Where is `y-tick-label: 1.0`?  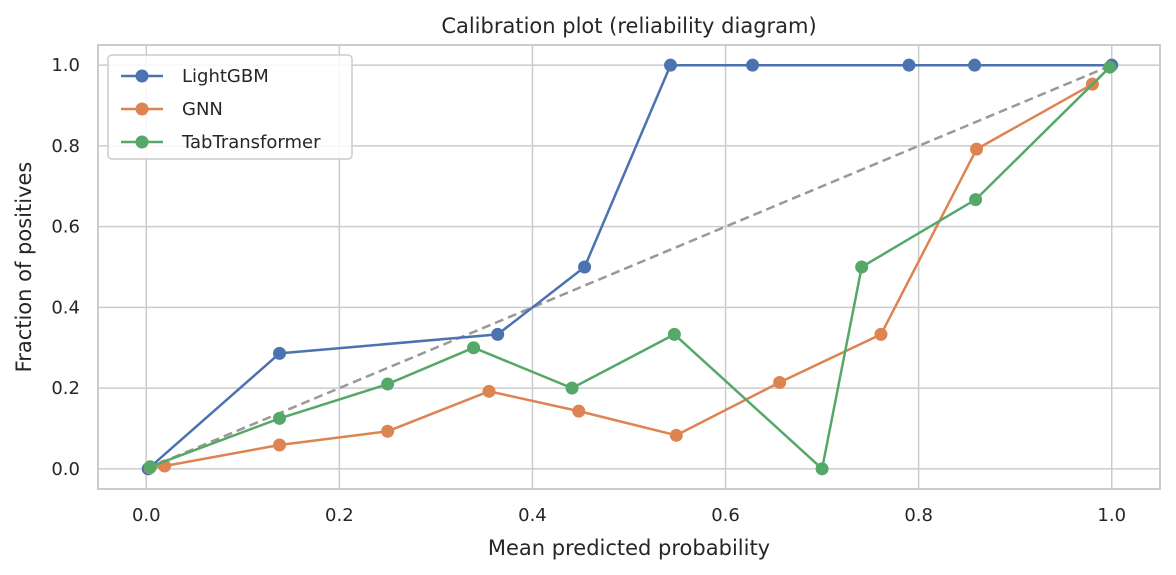
y-tick-label: 1.0 is located at coordinates (65, 65).